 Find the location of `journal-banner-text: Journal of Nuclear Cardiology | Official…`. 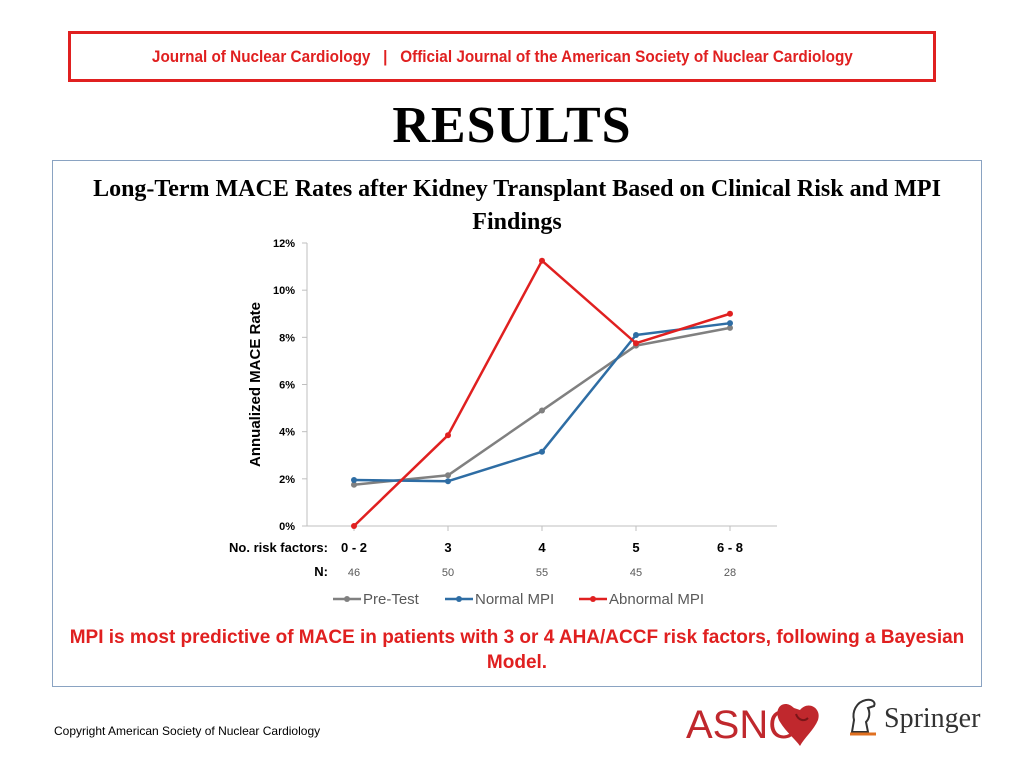

journal-banner-text: Journal of Nuclear Cardiology | Official… is located at coordinates (502, 56).